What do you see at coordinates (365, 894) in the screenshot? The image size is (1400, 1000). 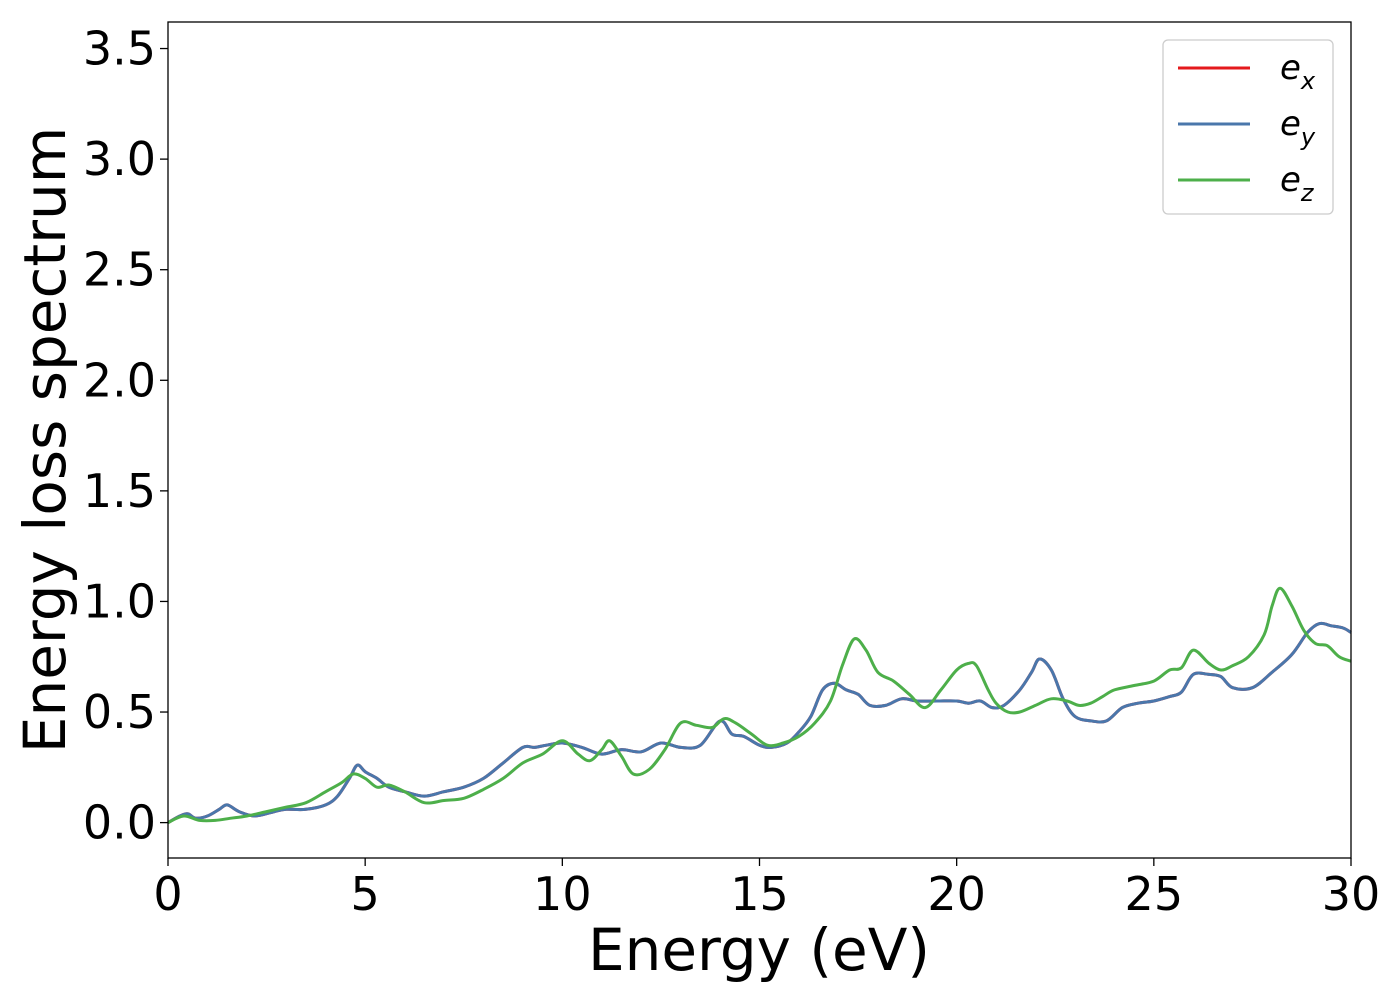 I see `x-tick-label: 5` at bounding box center [365, 894].